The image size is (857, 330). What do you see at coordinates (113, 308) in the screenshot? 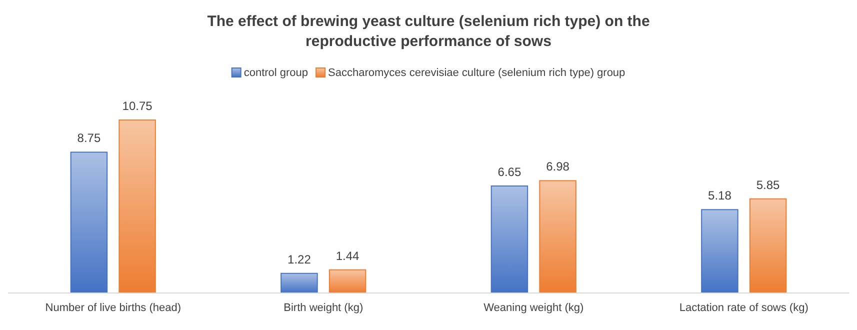
I see `x-tick-label: Number of live births (head)` at bounding box center [113, 308].